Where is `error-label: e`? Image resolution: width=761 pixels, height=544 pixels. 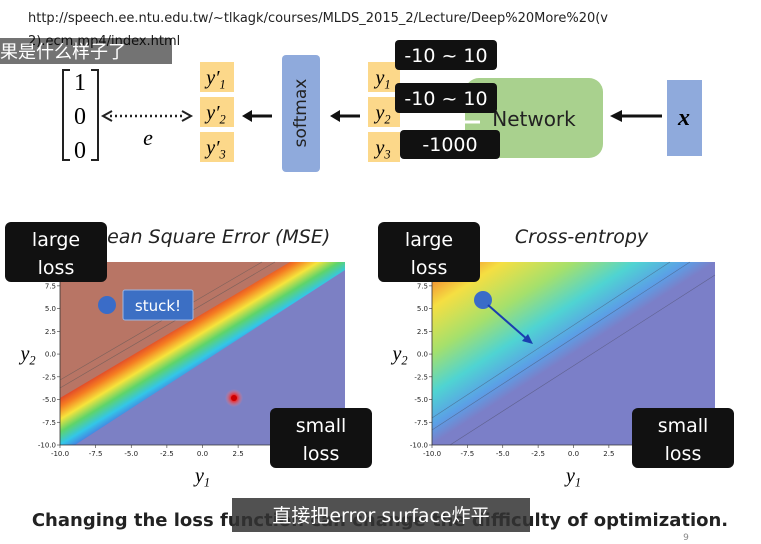 error-label: e is located at coordinates (148, 137).